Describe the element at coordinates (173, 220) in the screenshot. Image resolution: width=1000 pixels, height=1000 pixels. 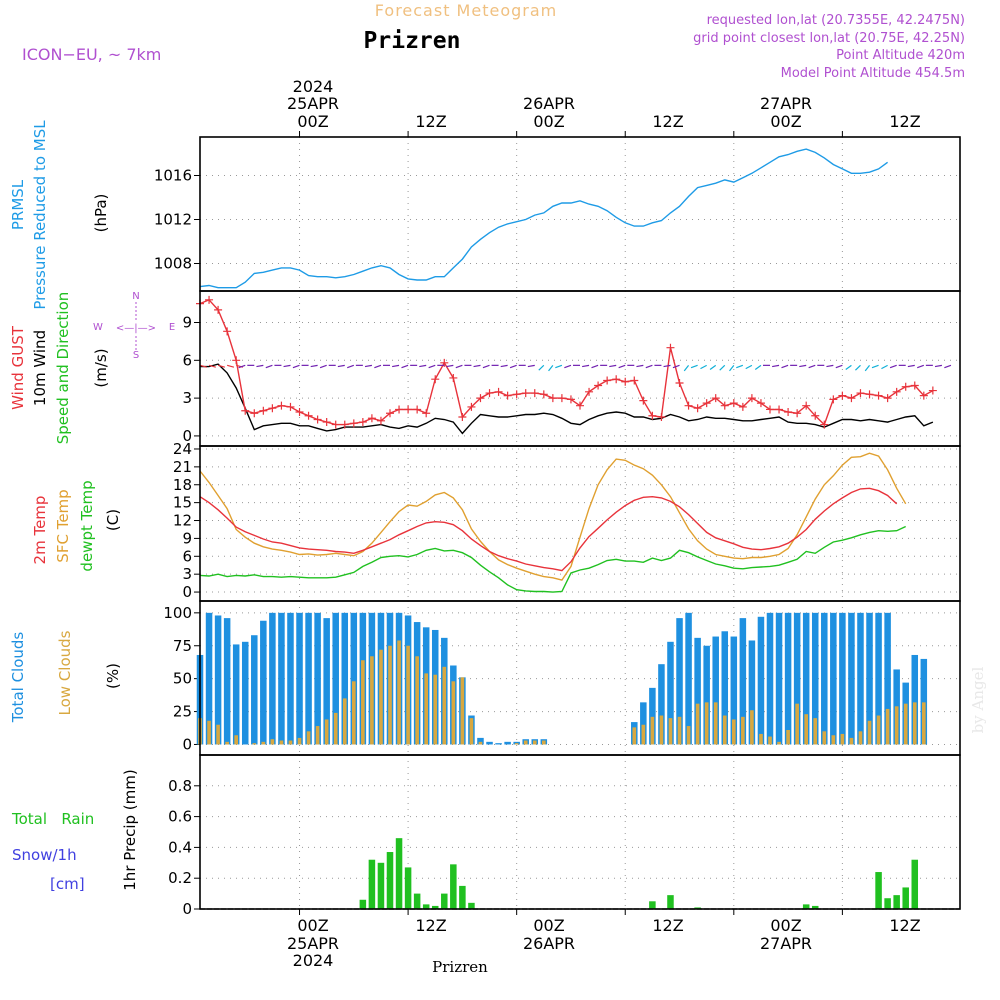
I see `y-tick-label: 1012` at that location.